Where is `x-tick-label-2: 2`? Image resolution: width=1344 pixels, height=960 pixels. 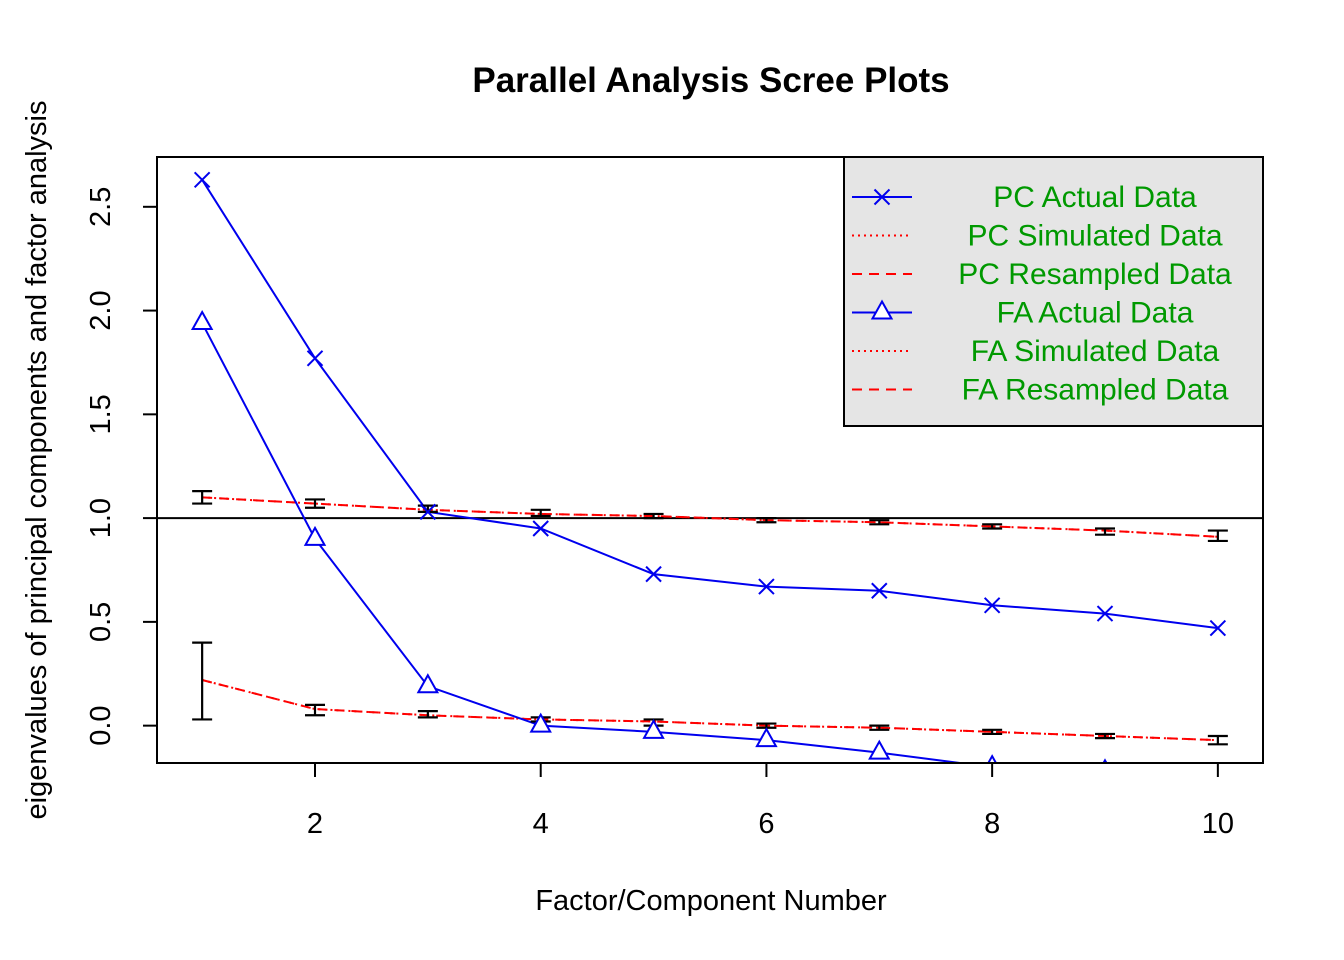 x-tick-label-2: 2 is located at coordinates (315, 824).